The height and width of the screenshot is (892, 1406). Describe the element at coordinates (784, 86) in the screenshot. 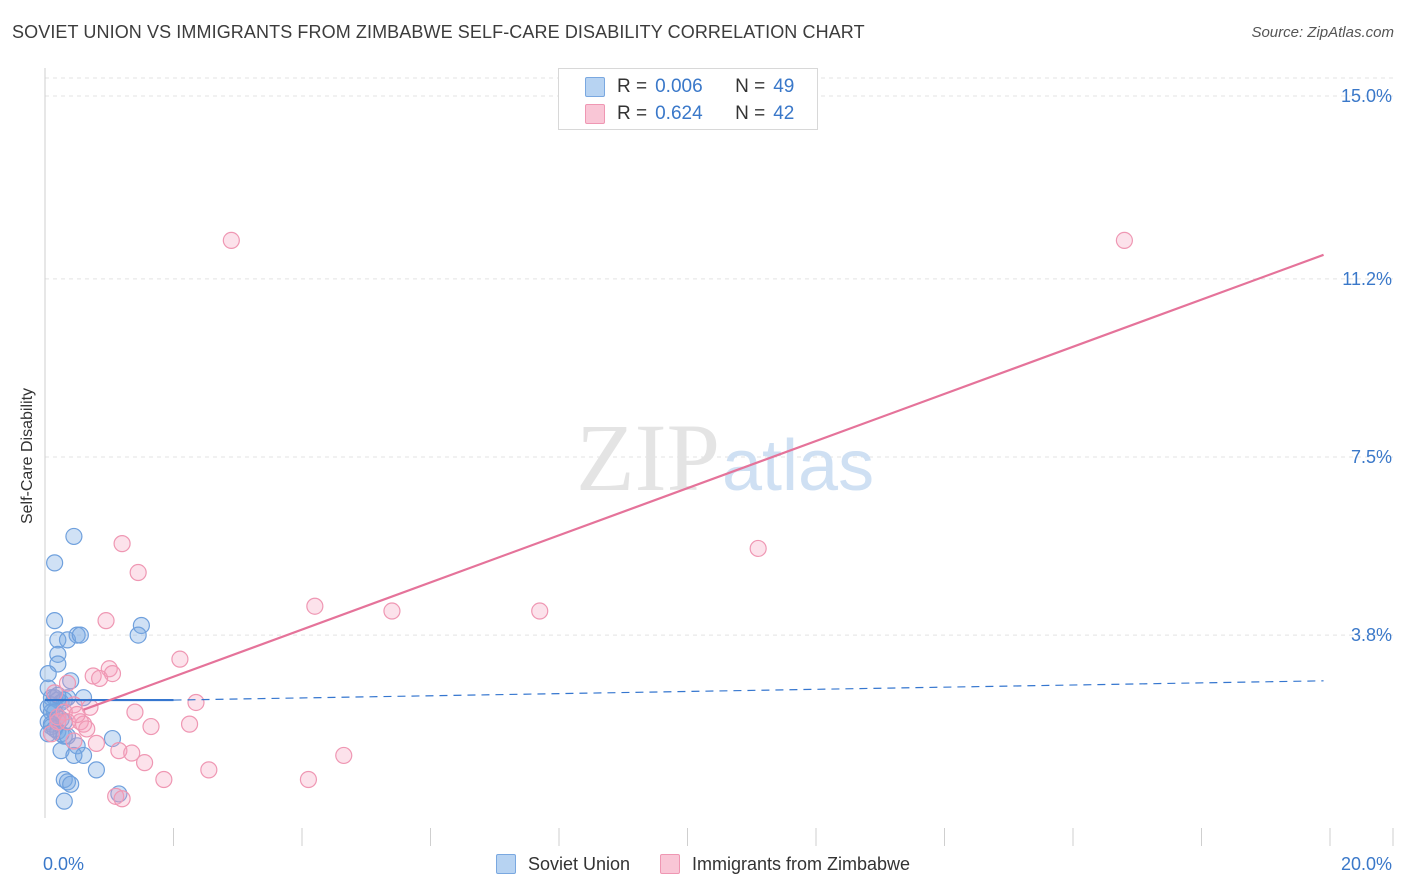

I see `n-value: 49` at that location.